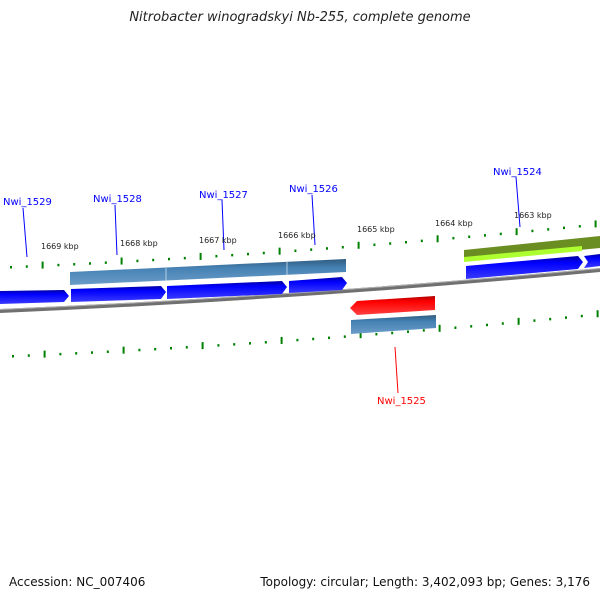 Image resolution: width=600 pixels, height=600 pixels. Describe the element at coordinates (208, 272) in the screenshot. I see `cds-feature` at that location.